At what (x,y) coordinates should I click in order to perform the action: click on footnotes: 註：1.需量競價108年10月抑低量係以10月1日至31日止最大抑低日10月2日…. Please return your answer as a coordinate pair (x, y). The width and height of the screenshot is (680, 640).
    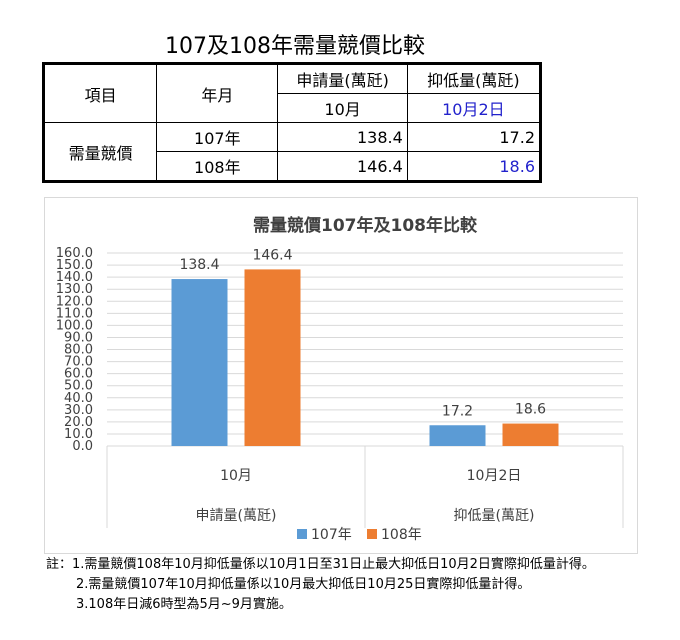
    Looking at the image, I should click on (320, 585).